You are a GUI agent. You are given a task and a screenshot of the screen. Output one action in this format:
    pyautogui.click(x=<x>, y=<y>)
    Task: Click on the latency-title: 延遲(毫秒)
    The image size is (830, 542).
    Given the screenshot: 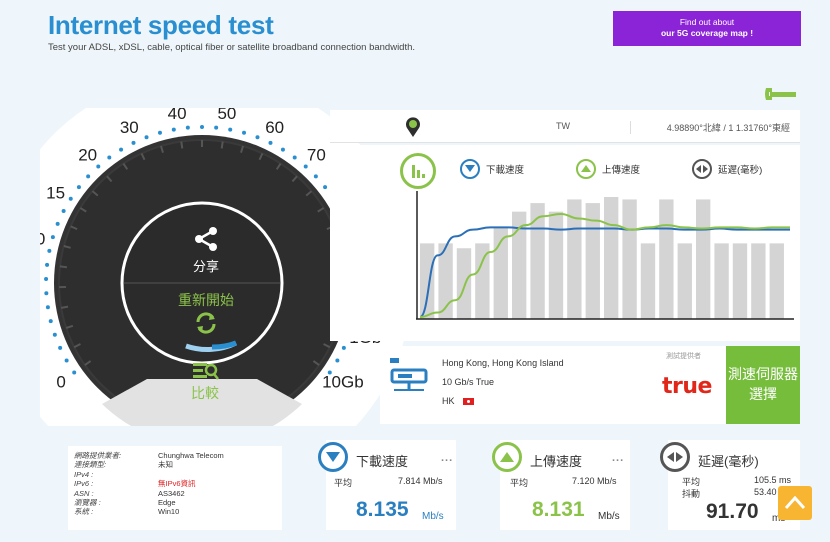 What is the action you would take?
    pyautogui.click(x=728, y=461)
    